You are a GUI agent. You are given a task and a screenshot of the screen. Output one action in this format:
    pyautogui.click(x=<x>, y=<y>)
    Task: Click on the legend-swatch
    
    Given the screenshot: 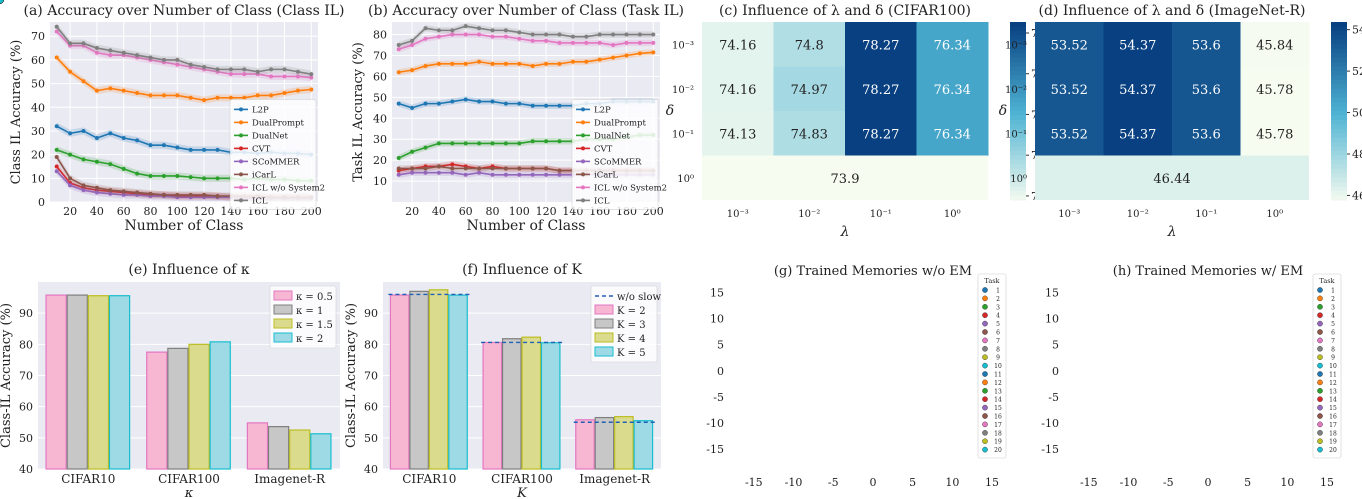 What is the action you would take?
    pyautogui.click(x=283, y=309)
    